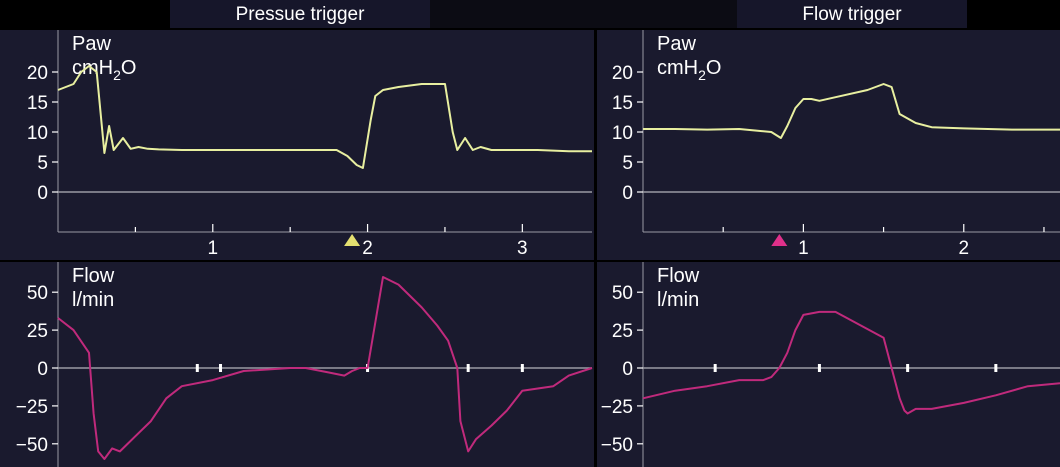 The width and height of the screenshot is (1060, 467). Describe the element at coordinates (851, 362) in the screenshot. I see `waveform-trace-right-flow` at that location.